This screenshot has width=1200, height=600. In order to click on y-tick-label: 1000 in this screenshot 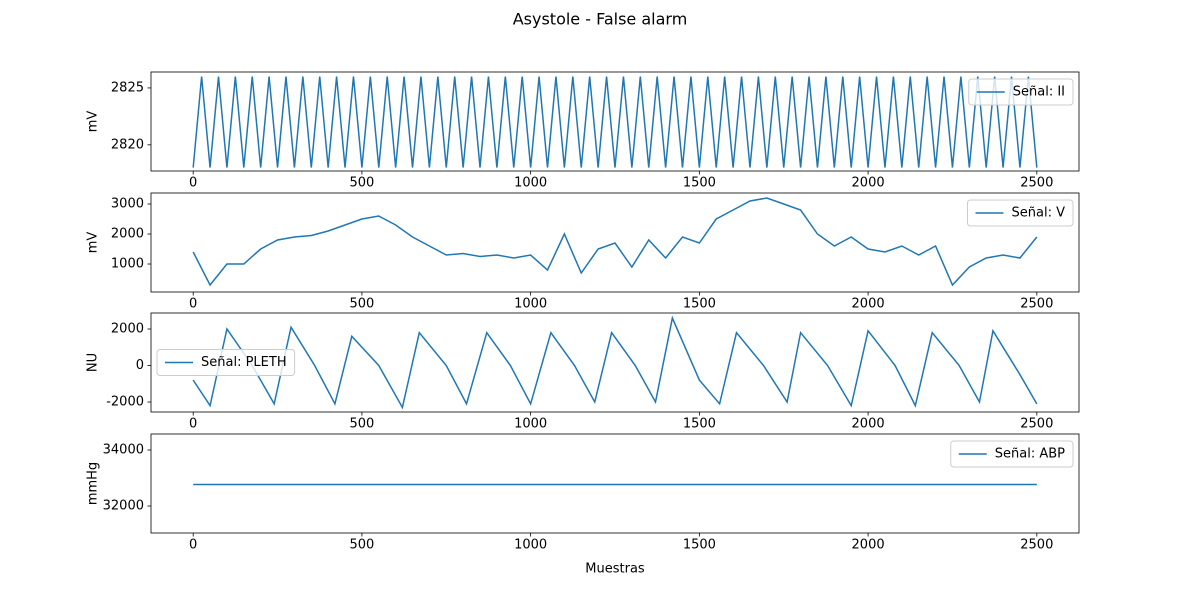, I will do `click(127, 264)`.